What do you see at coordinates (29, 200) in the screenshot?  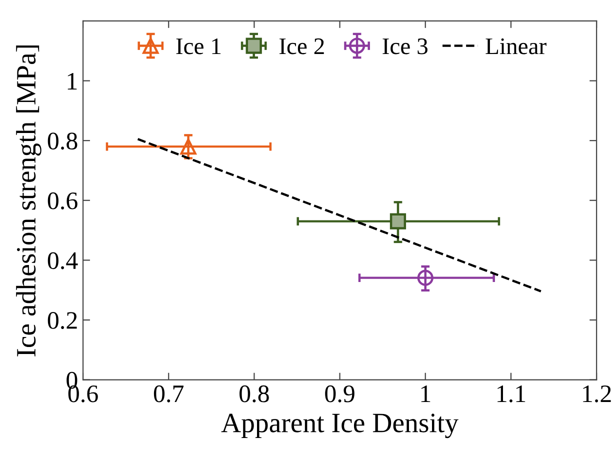 I see `y-axis-title: Ice adhesion strength [MPa]` at bounding box center [29, 200].